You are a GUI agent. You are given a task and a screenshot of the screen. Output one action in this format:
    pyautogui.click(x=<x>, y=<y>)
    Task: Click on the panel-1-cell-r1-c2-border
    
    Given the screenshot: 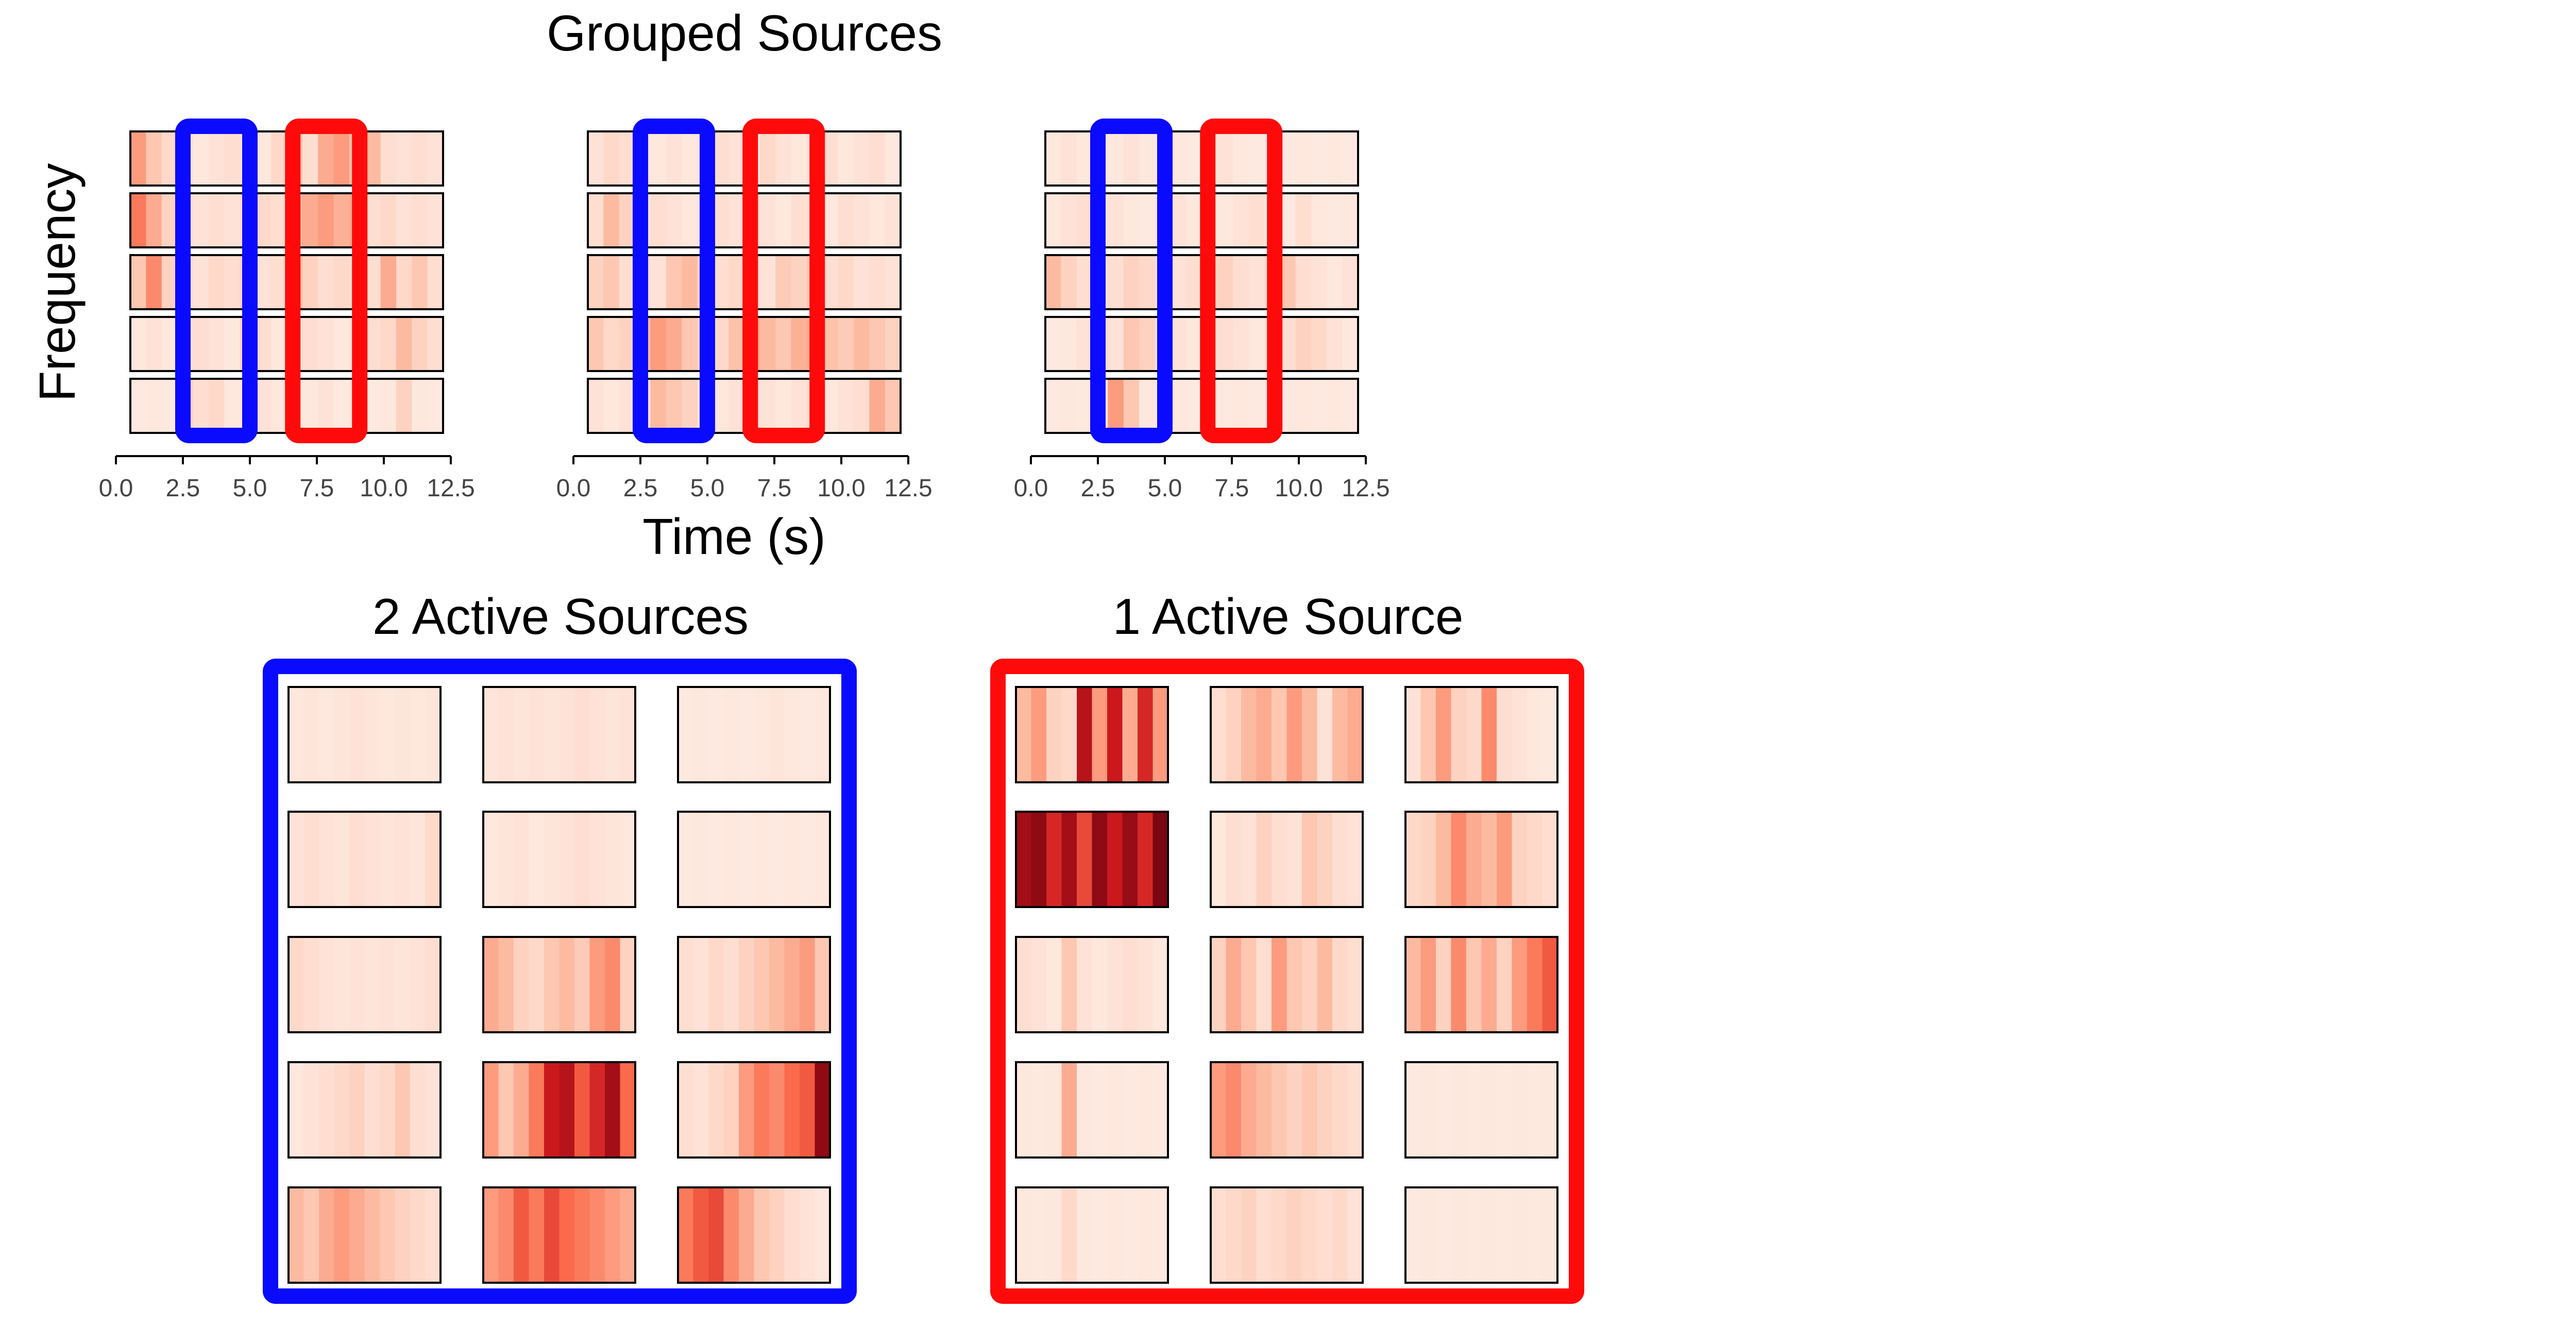 What is the action you would take?
    pyautogui.click(x=559, y=734)
    